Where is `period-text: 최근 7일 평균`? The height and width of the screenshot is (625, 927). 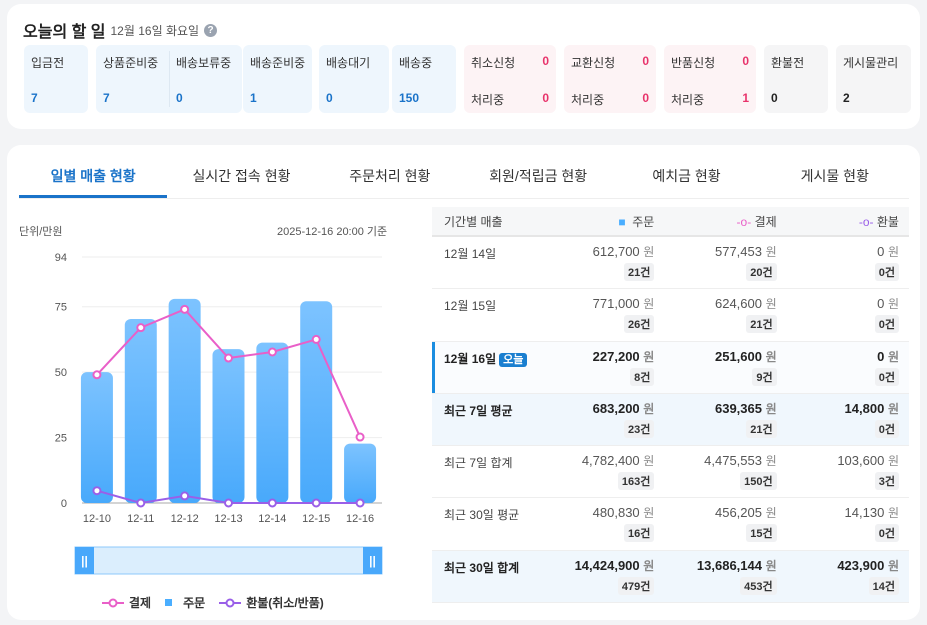 period-text: 최근 7일 평균 is located at coordinates (478, 410).